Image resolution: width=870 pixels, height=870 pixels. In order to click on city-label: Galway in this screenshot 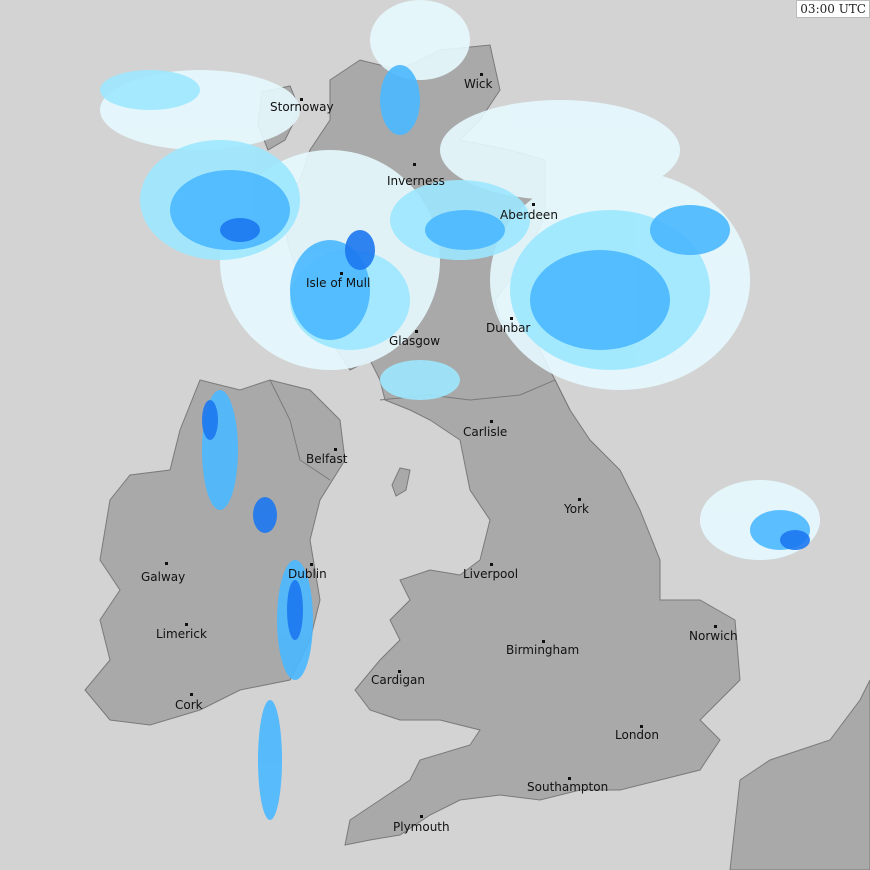, I will do `click(163, 577)`.